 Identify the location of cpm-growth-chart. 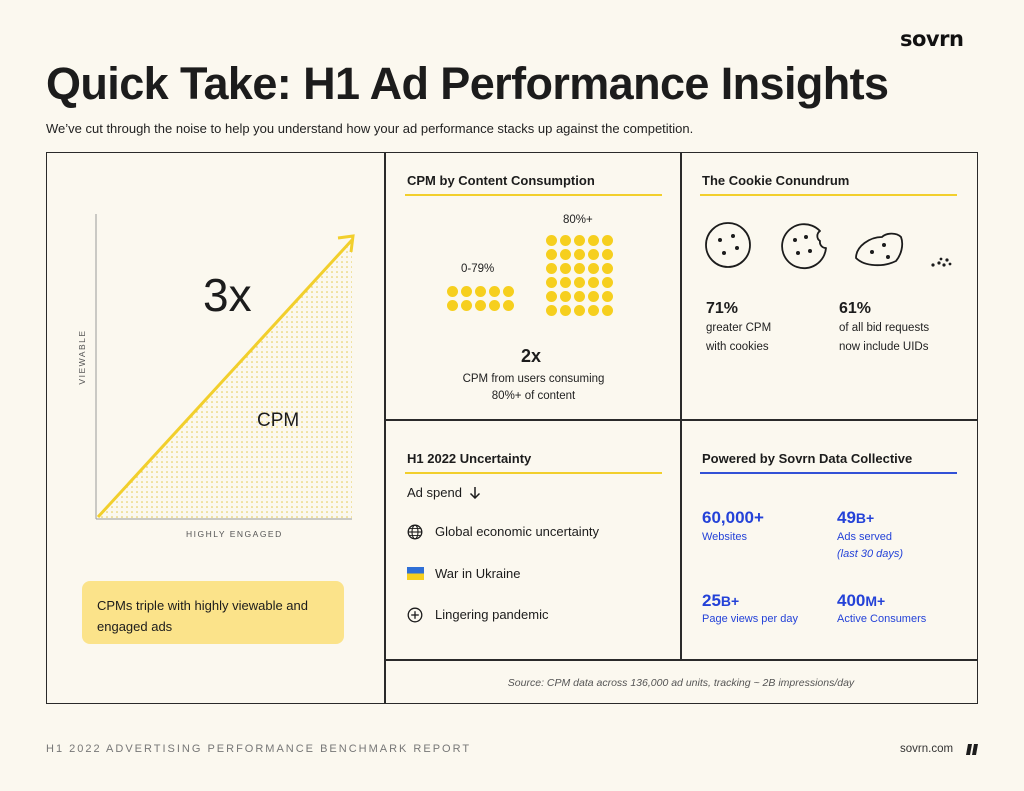
(225, 367).